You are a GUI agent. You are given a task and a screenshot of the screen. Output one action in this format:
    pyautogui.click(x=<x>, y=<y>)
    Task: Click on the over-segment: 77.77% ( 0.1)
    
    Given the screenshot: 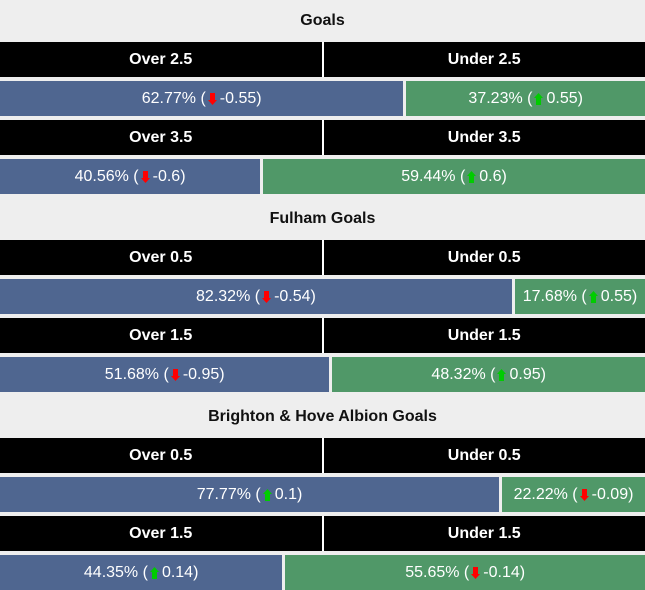 What is the action you would take?
    pyautogui.click(x=249, y=494)
    